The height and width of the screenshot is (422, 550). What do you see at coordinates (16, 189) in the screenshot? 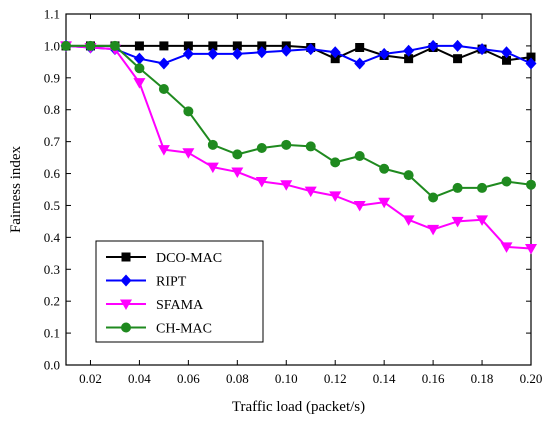
I see `y-axis-title: Fairness index` at bounding box center [16, 189].